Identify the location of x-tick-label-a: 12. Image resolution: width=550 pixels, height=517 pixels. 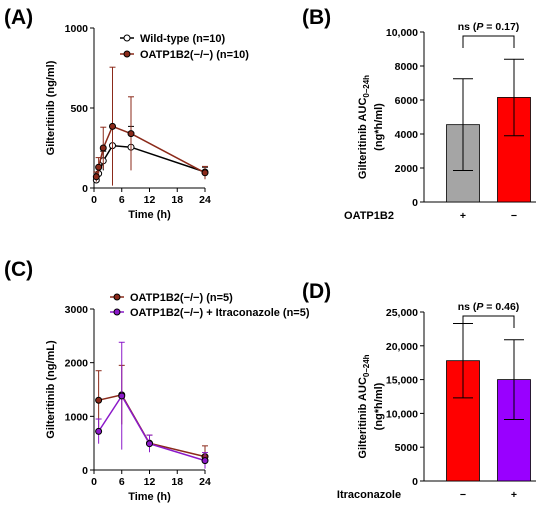
(150, 200).